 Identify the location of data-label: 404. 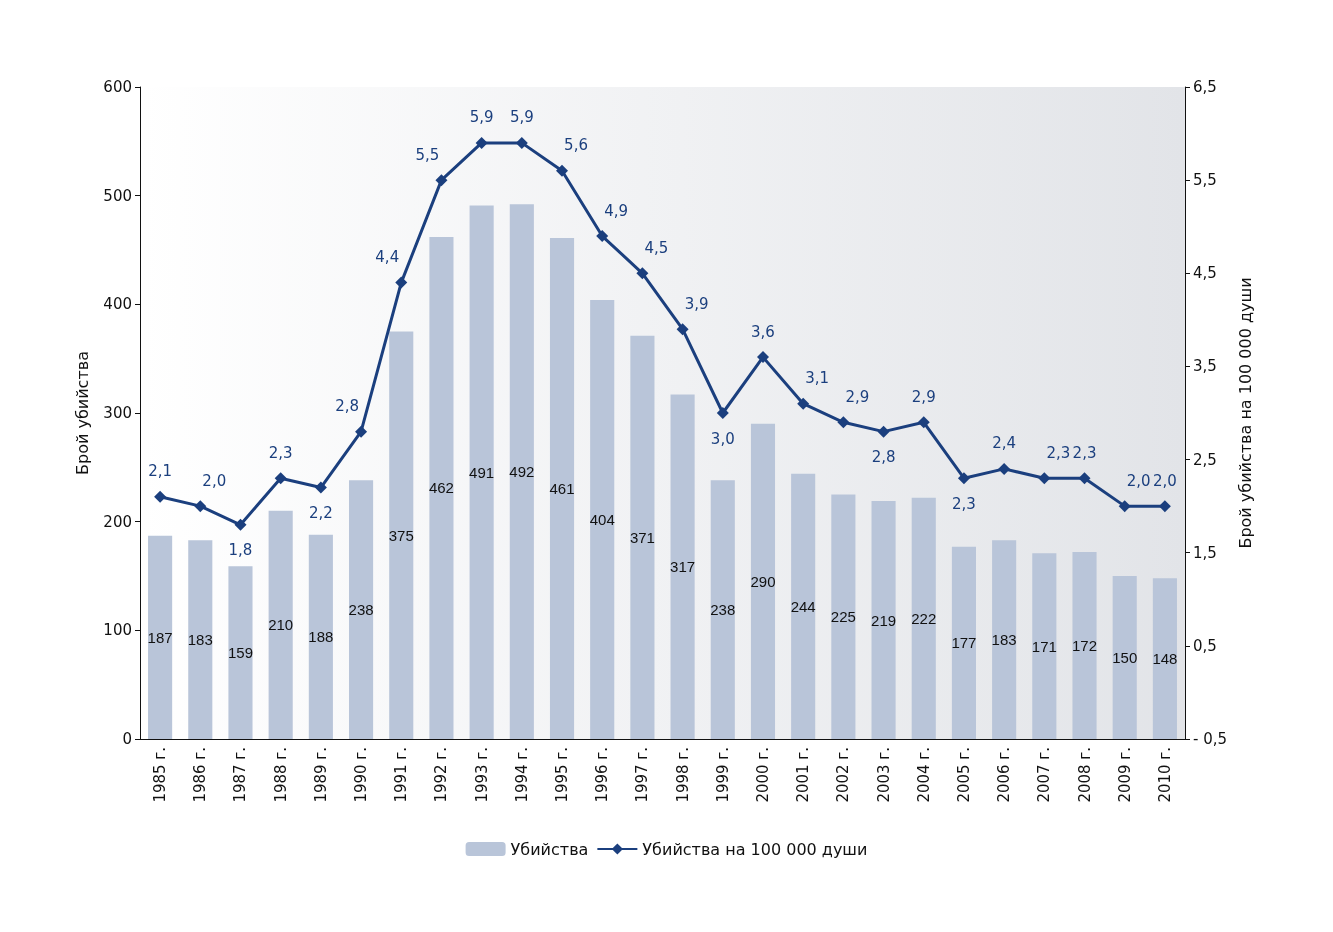
(602, 519).